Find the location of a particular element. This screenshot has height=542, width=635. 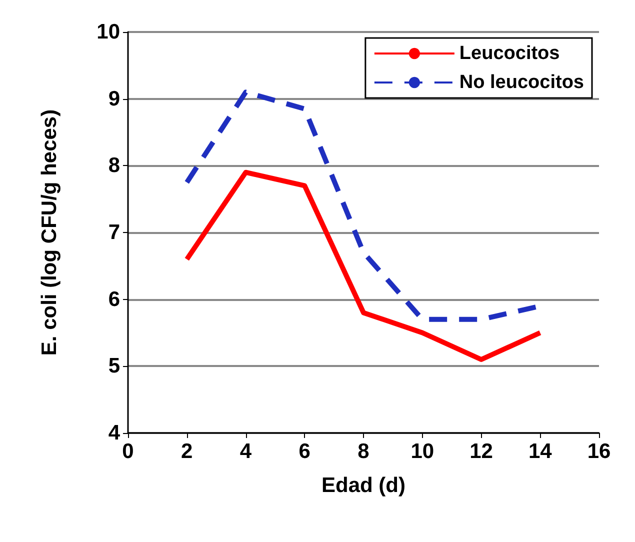

x-tick-label: 4 is located at coordinates (246, 451).